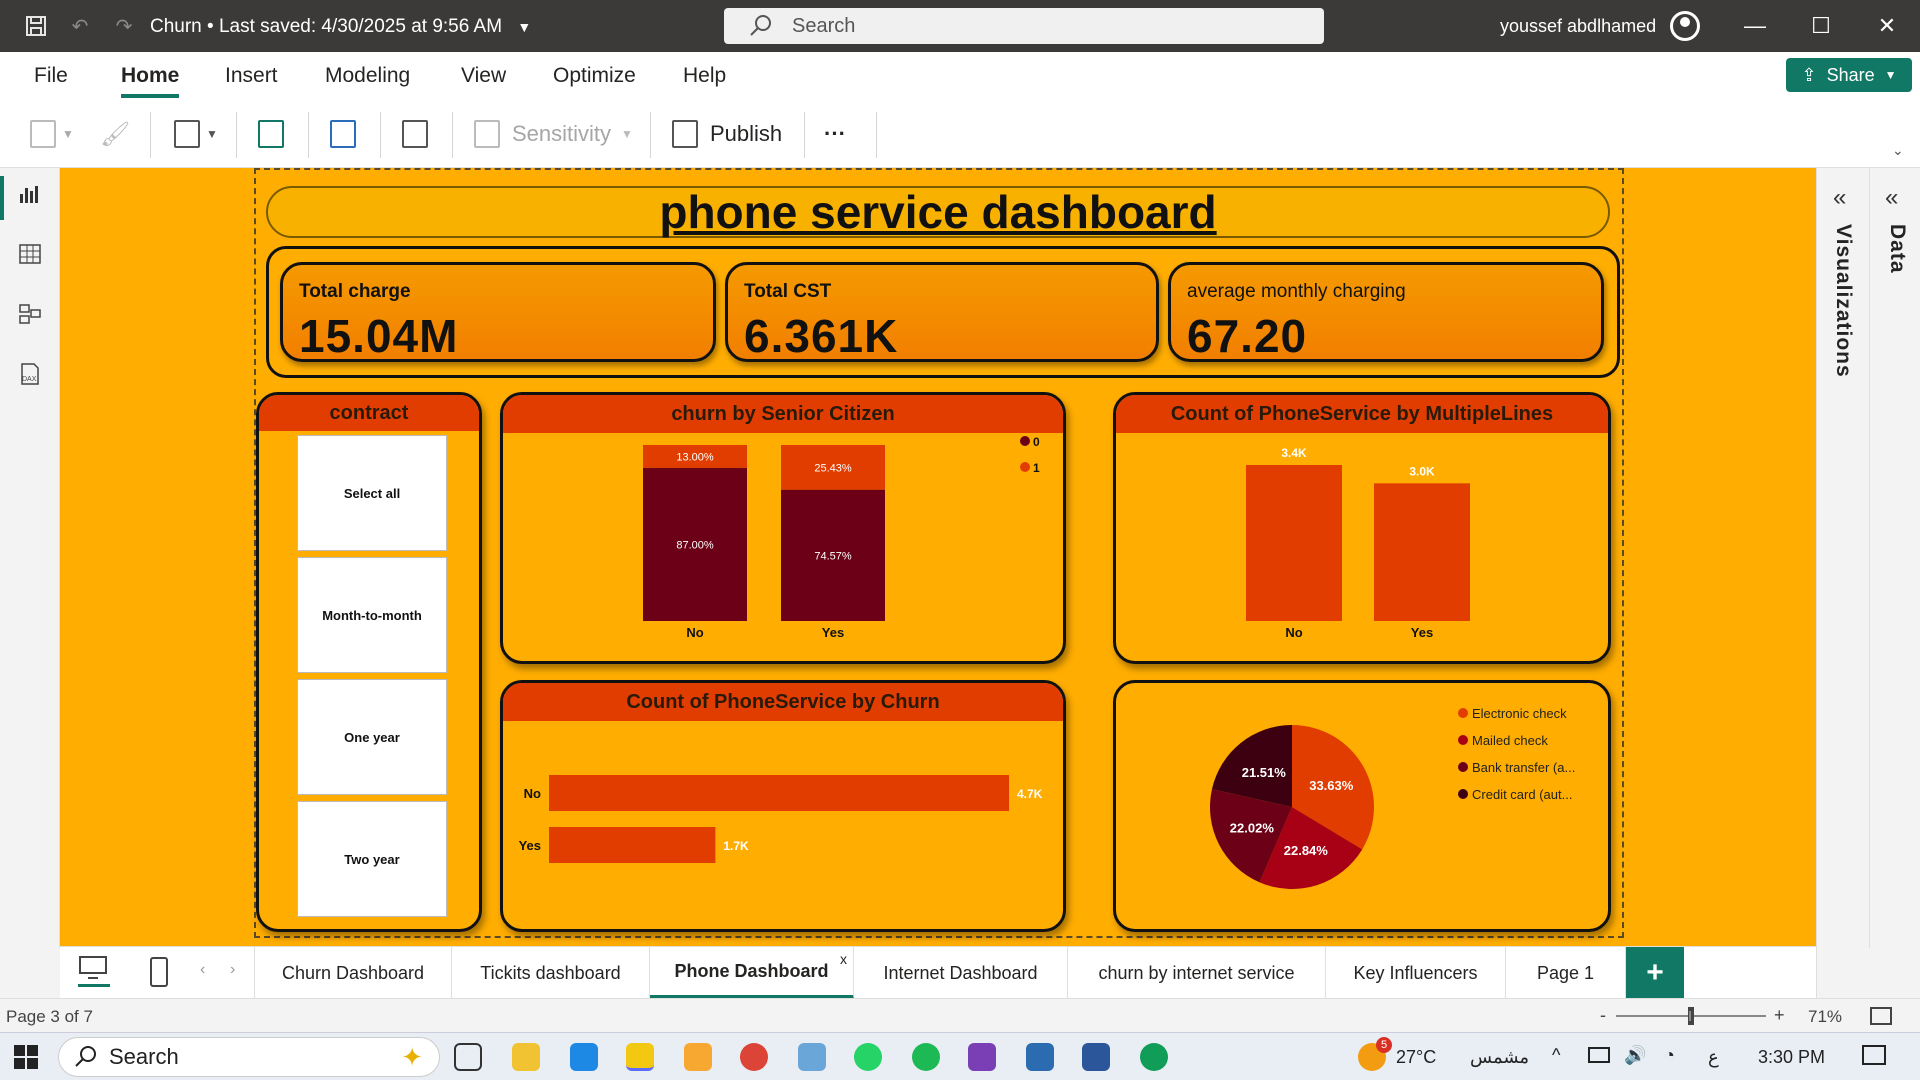 Image resolution: width=1920 pixels, height=1080 pixels. What do you see at coordinates (80, 26) in the screenshot?
I see `undo-icon: ↶` at bounding box center [80, 26].